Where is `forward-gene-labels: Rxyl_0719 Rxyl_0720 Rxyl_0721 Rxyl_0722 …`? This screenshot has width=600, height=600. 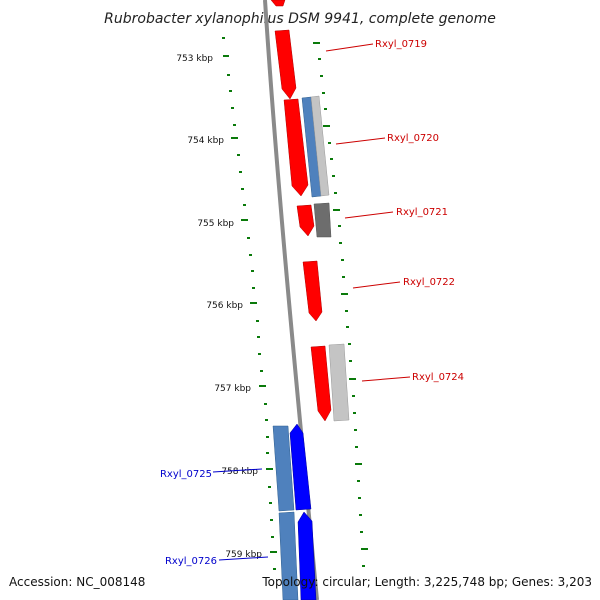
forward-gene-labels: Rxyl_0719 Rxyl_0720 Rxyl_0721 Rxyl_0722 … is located at coordinates (394, 211).